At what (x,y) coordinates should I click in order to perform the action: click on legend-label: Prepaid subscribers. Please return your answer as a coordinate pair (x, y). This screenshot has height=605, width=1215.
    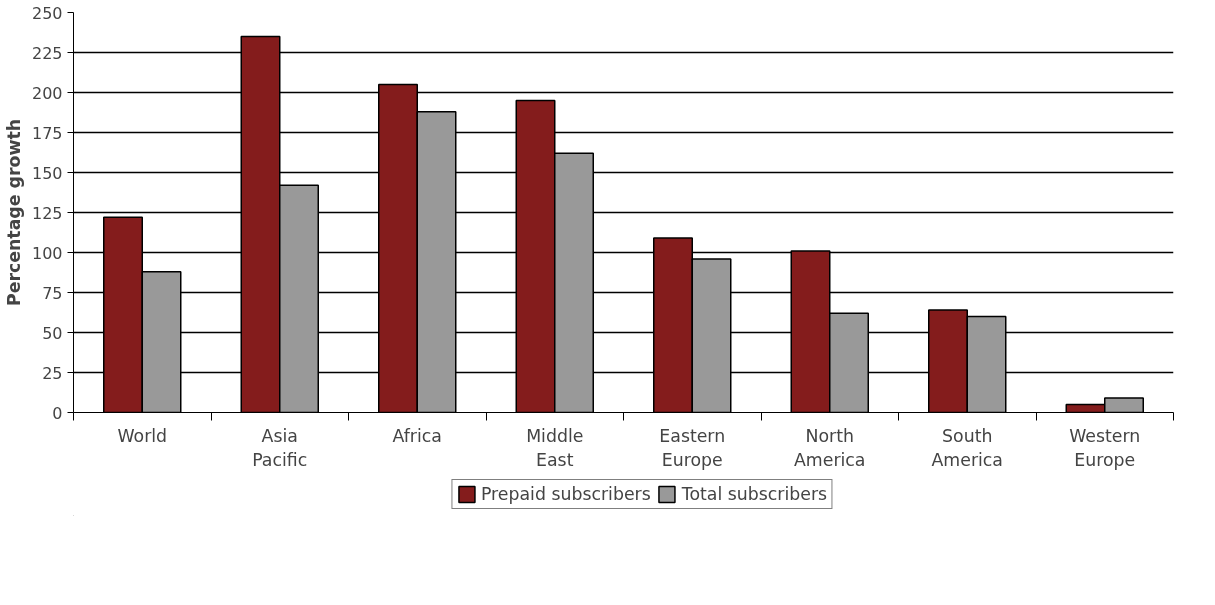
    Looking at the image, I should click on (565, 494).